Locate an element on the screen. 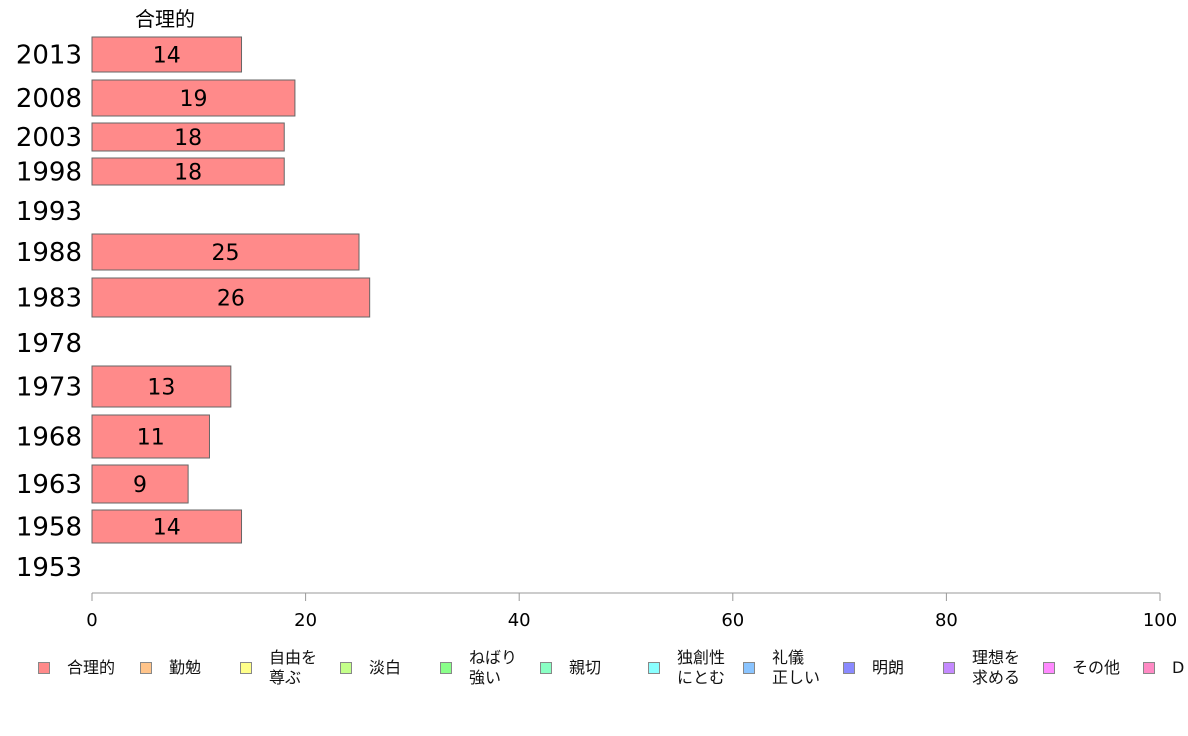  category-label: 2008 is located at coordinates (49, 99).